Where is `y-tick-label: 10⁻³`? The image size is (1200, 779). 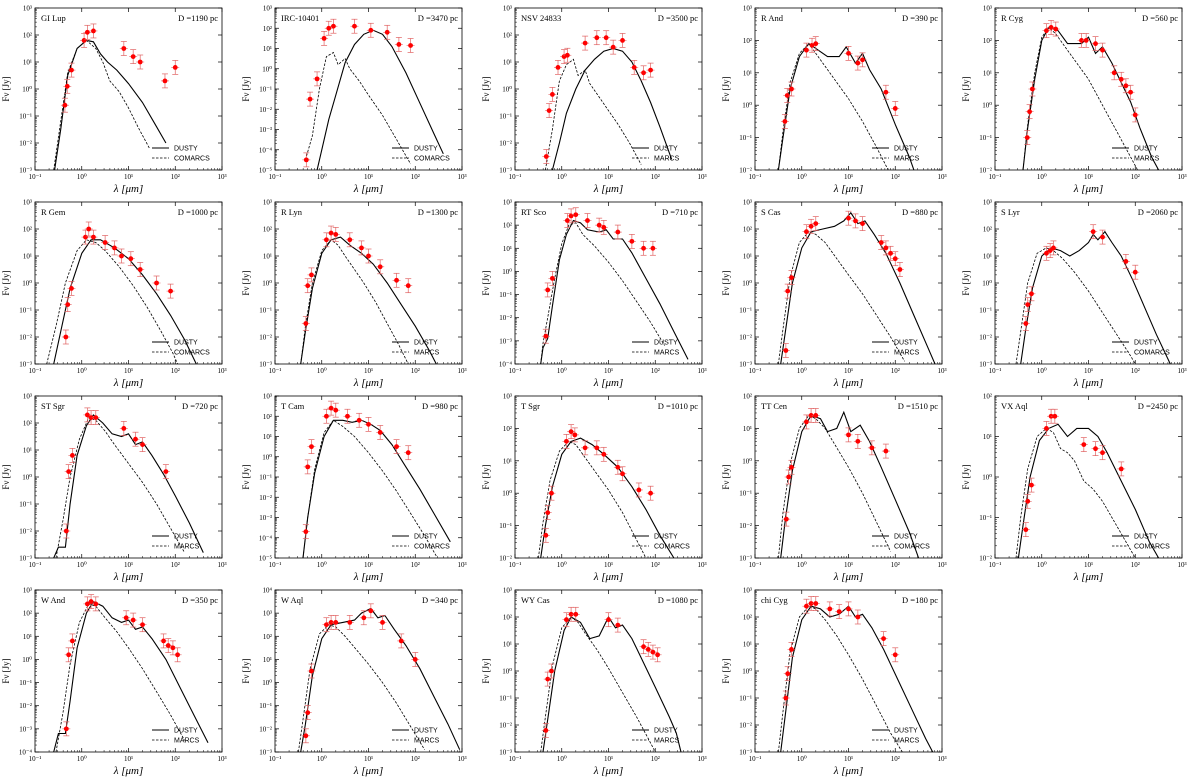
y-tick-label: 10⁻³ is located at coordinates (25, 171).